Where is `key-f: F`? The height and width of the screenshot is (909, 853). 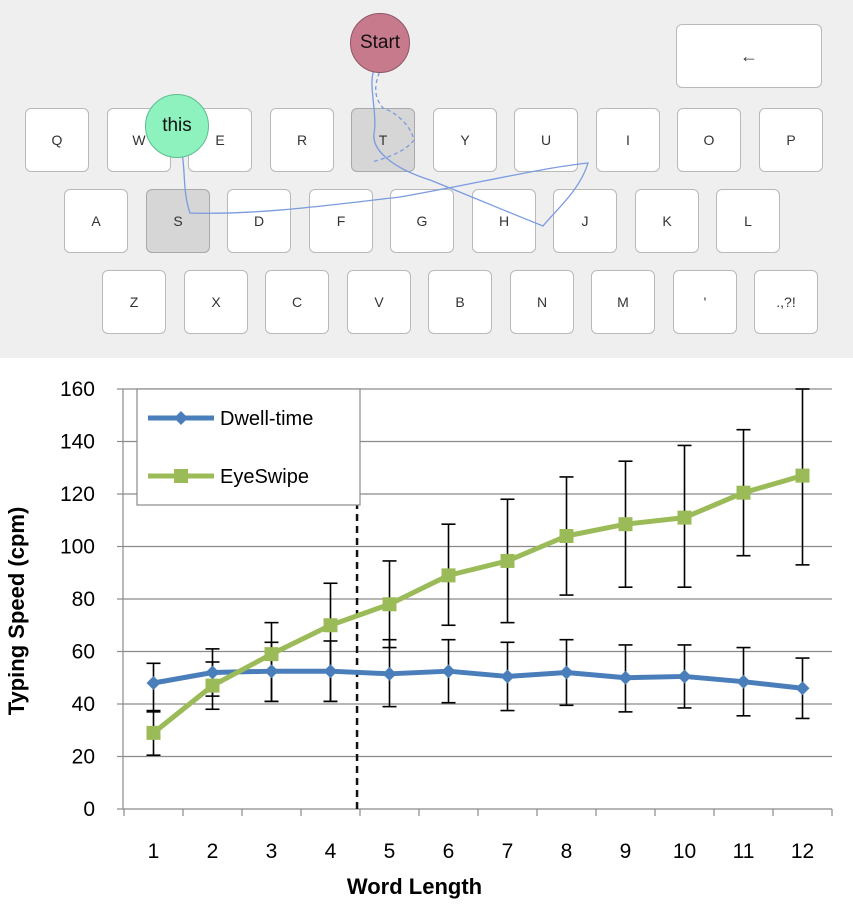 key-f: F is located at coordinates (341, 221).